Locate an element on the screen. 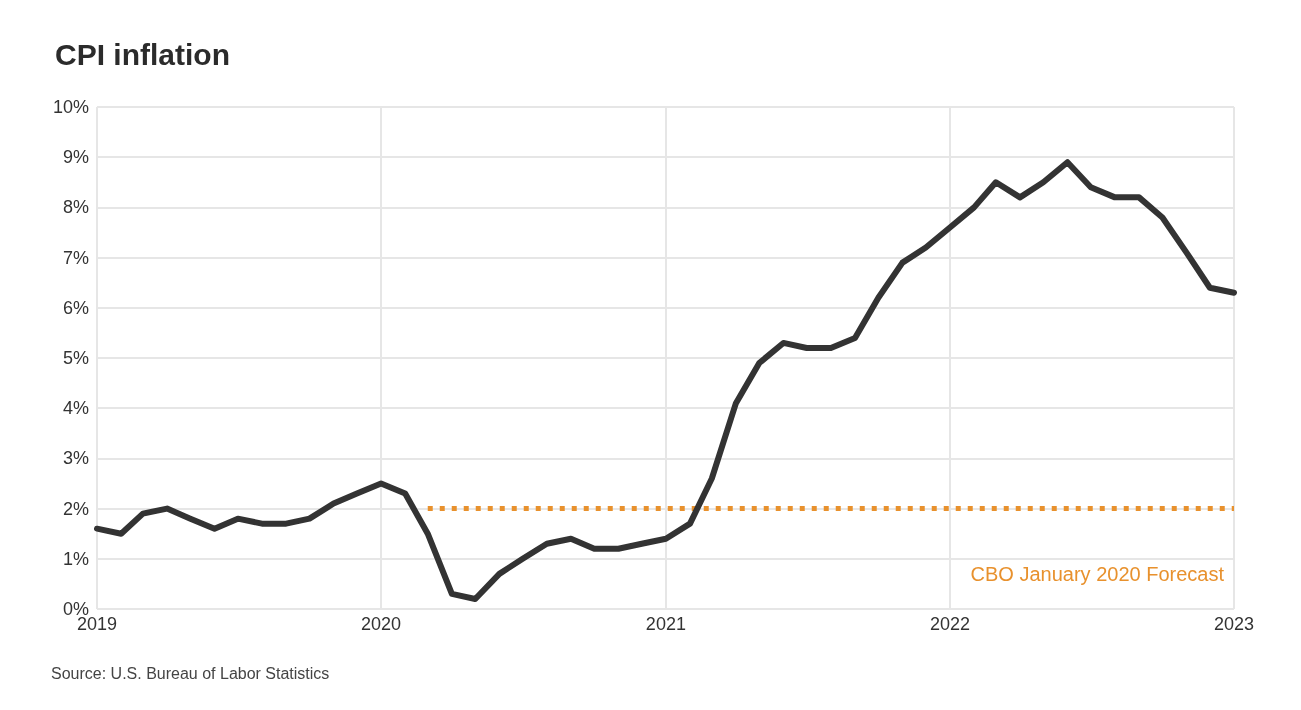 This screenshot has height=710, width=1301. x-tick-label: 2022 is located at coordinates (949, 624).